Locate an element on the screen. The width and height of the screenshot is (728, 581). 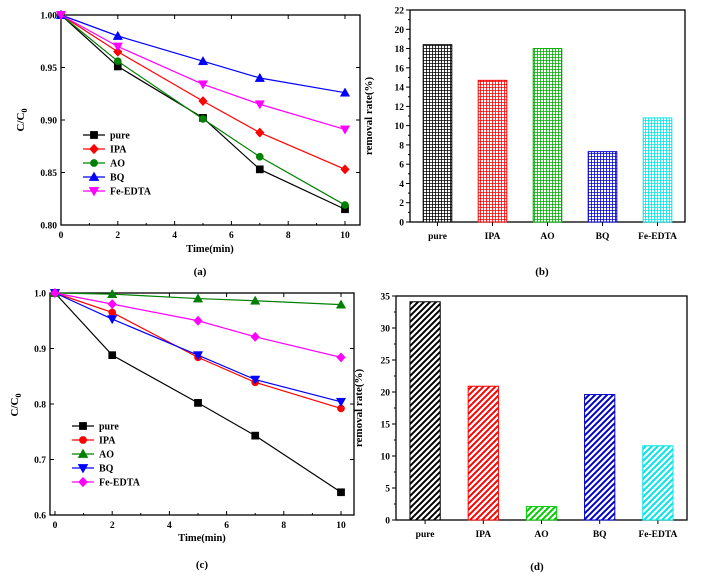
panel-d-y-tick-label: 0 is located at coordinates (387, 522).